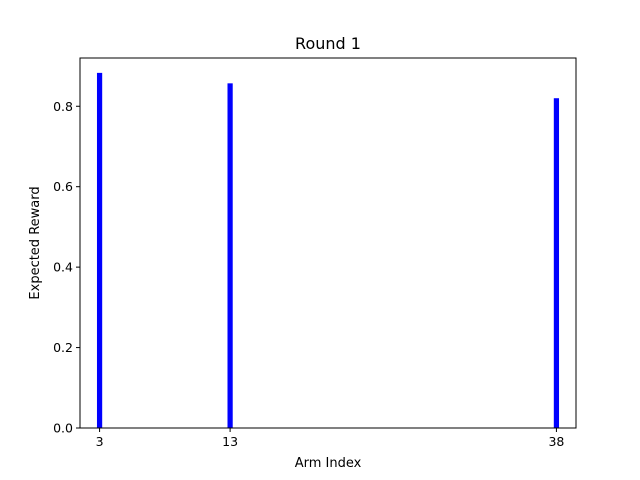  Describe the element at coordinates (63, 106) in the screenshot. I see `y-tick-label-4: 0.8` at that location.